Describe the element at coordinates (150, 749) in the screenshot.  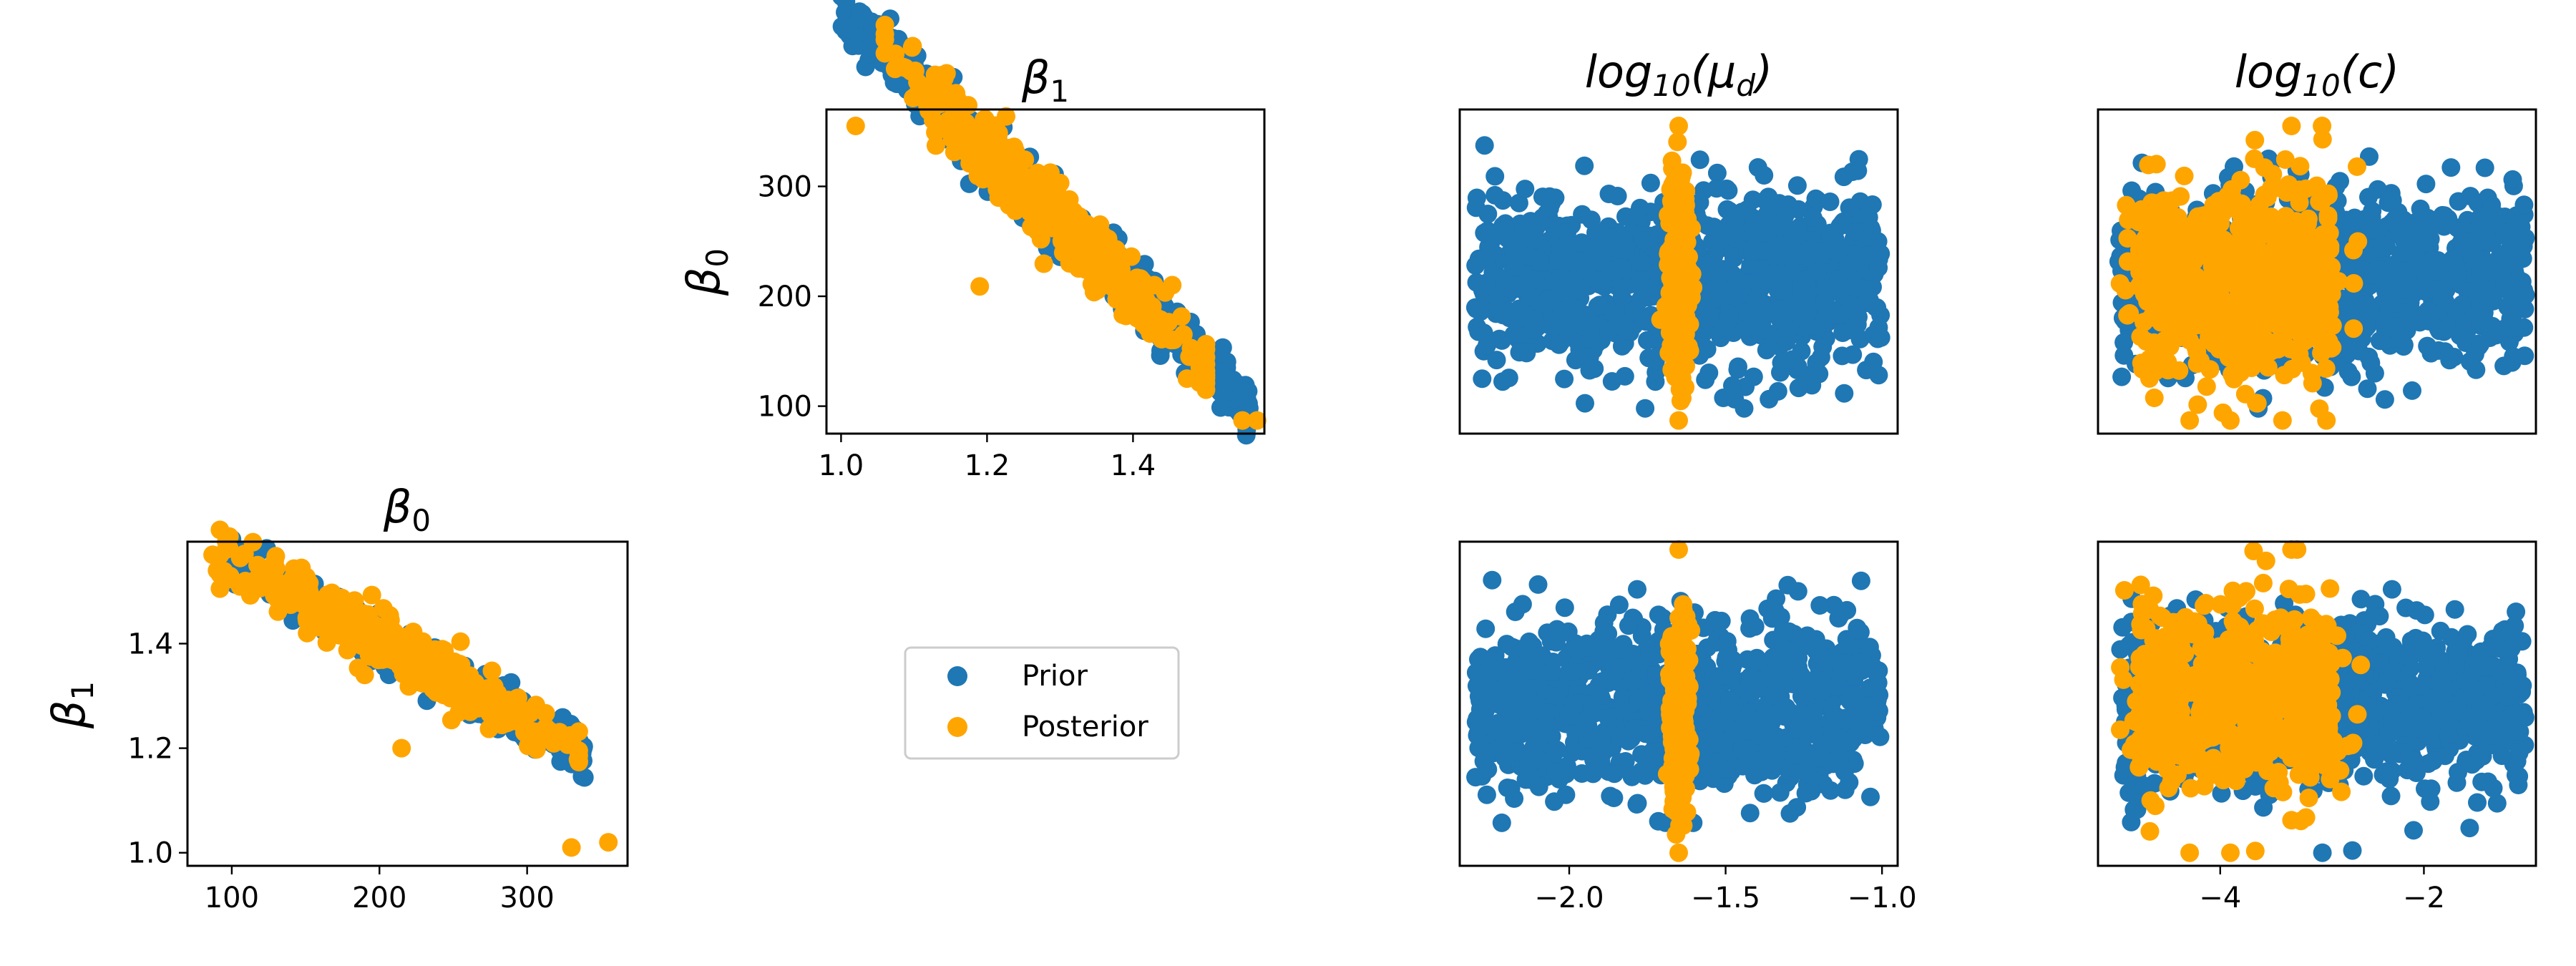
I see `y-tick-label: 1.2` at that location.